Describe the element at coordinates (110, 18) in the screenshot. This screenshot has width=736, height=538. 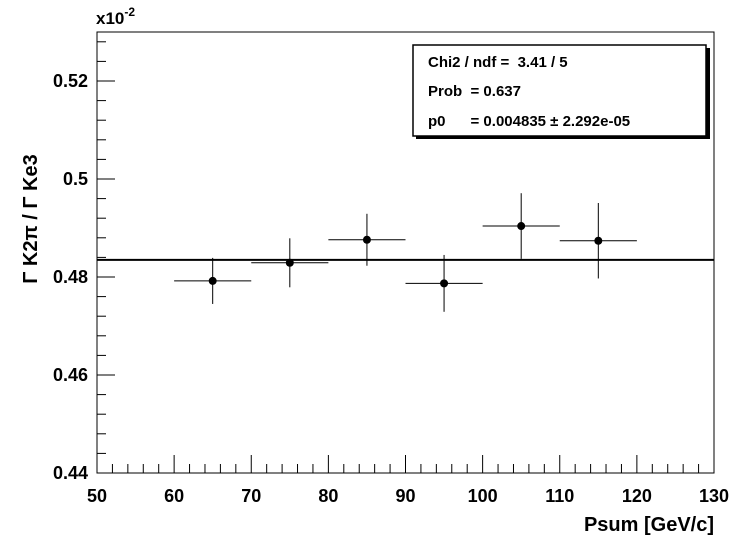
I see `y-exponent-base: x10` at that location.